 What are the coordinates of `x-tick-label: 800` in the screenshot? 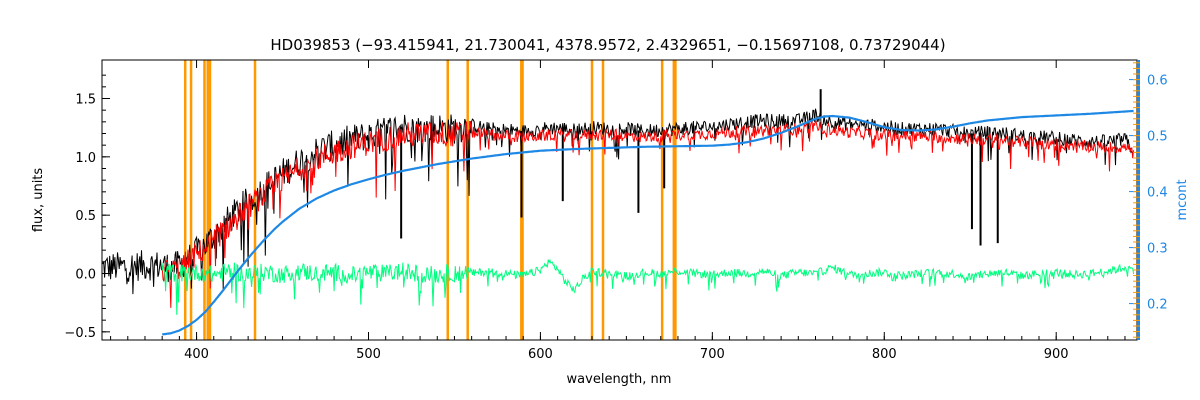 It's located at (884, 354).